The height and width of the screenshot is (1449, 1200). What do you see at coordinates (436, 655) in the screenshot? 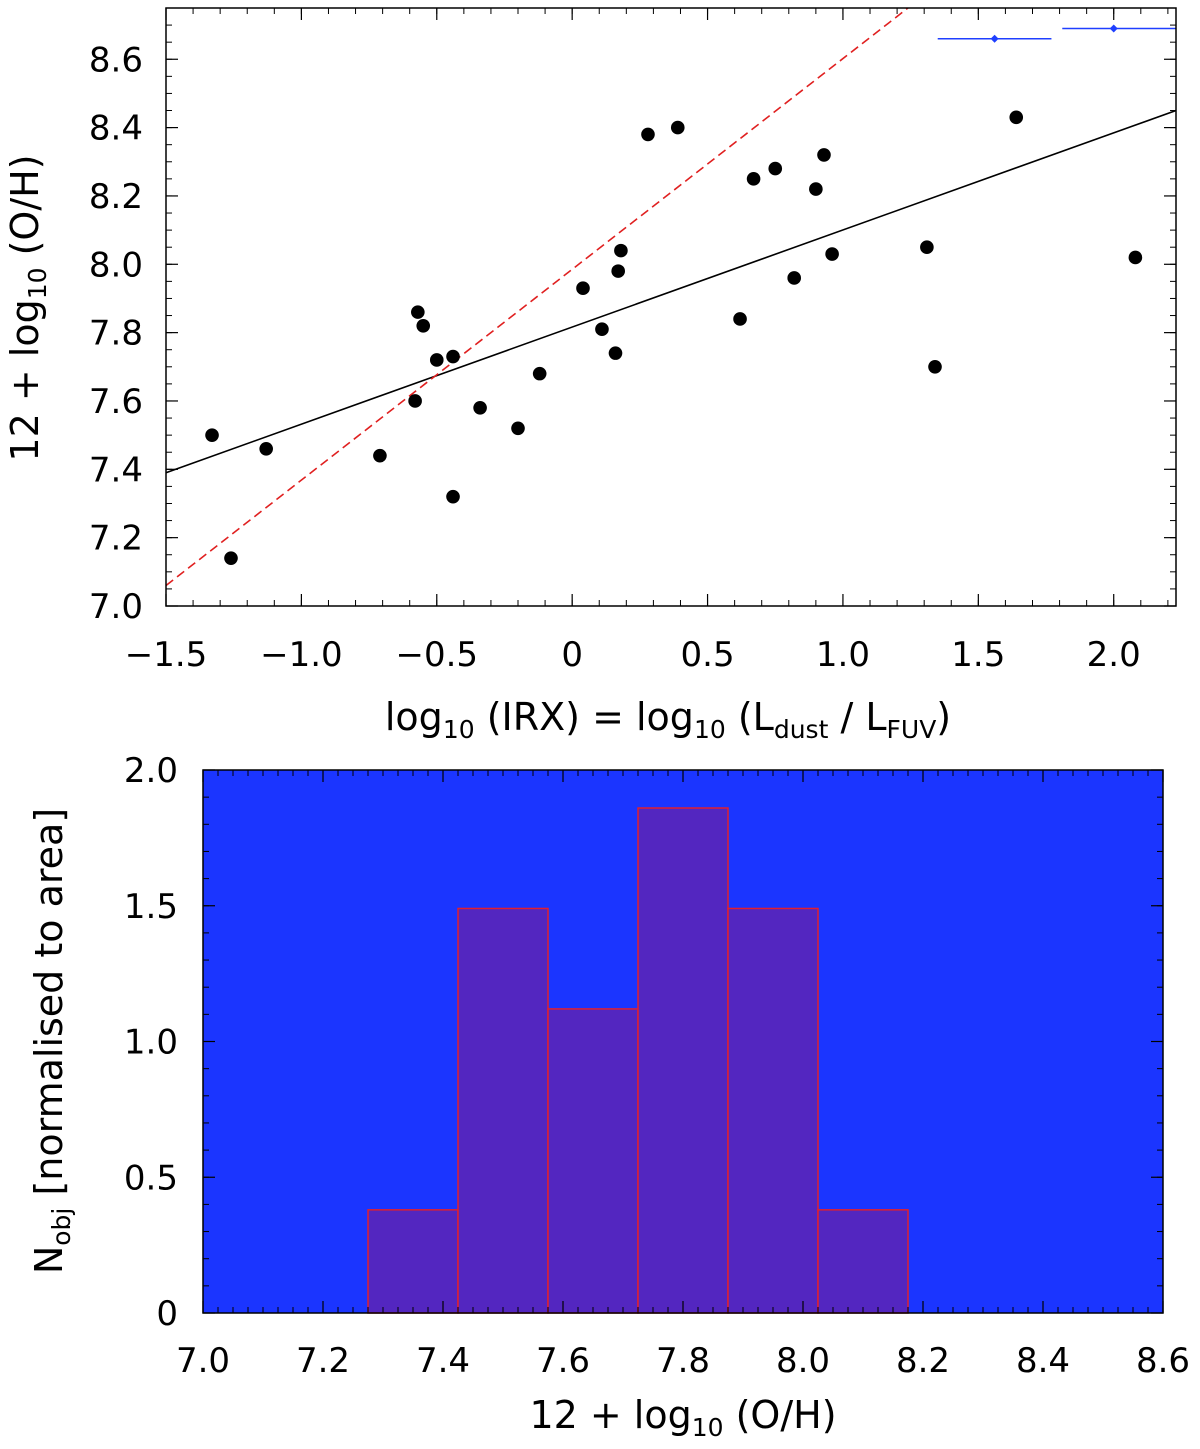
I see `x-tick-label: −0.5` at bounding box center [436, 655].